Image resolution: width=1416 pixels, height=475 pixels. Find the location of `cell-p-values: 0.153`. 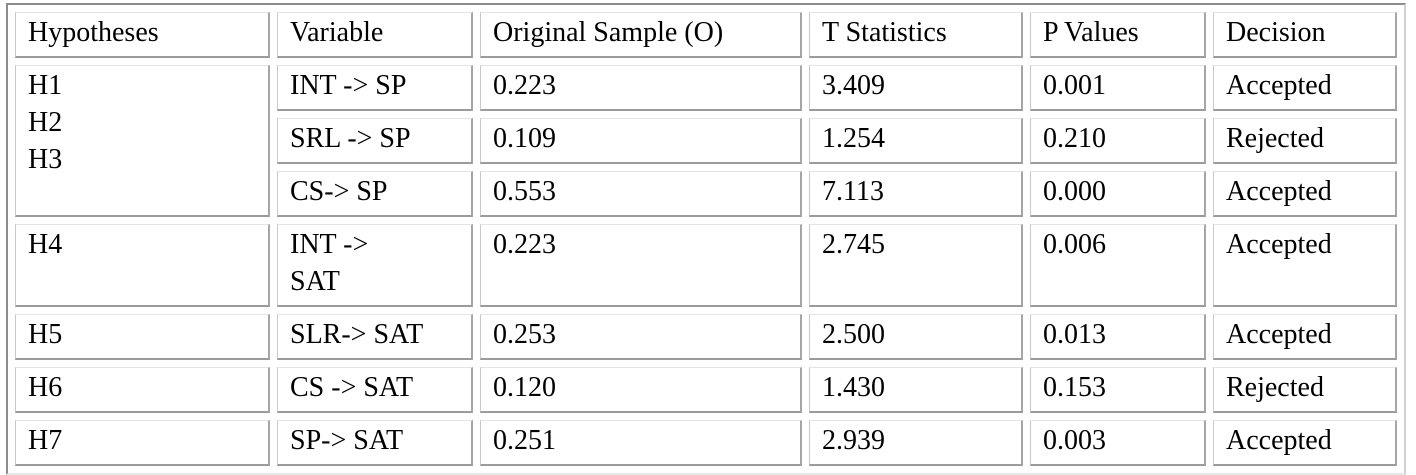

cell-p-values: 0.153 is located at coordinates (1118, 389).